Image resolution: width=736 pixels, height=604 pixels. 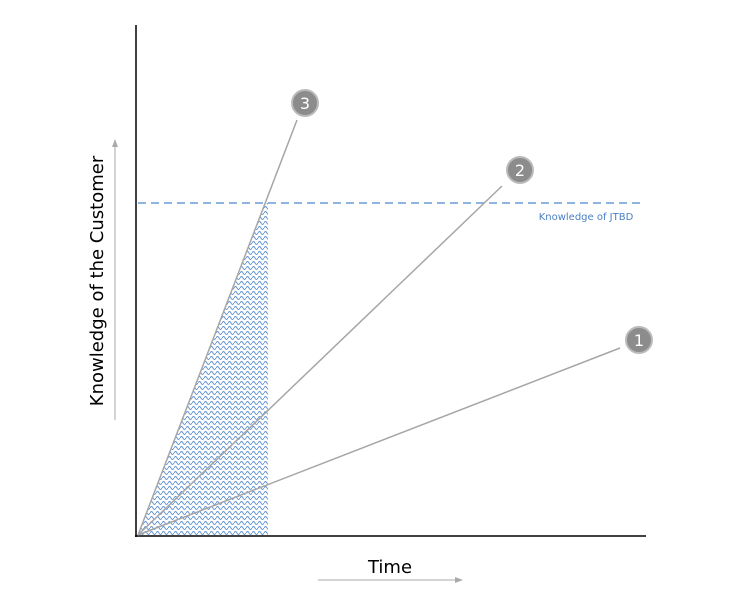 I want to click on marker-label: 3, so click(x=305, y=103).